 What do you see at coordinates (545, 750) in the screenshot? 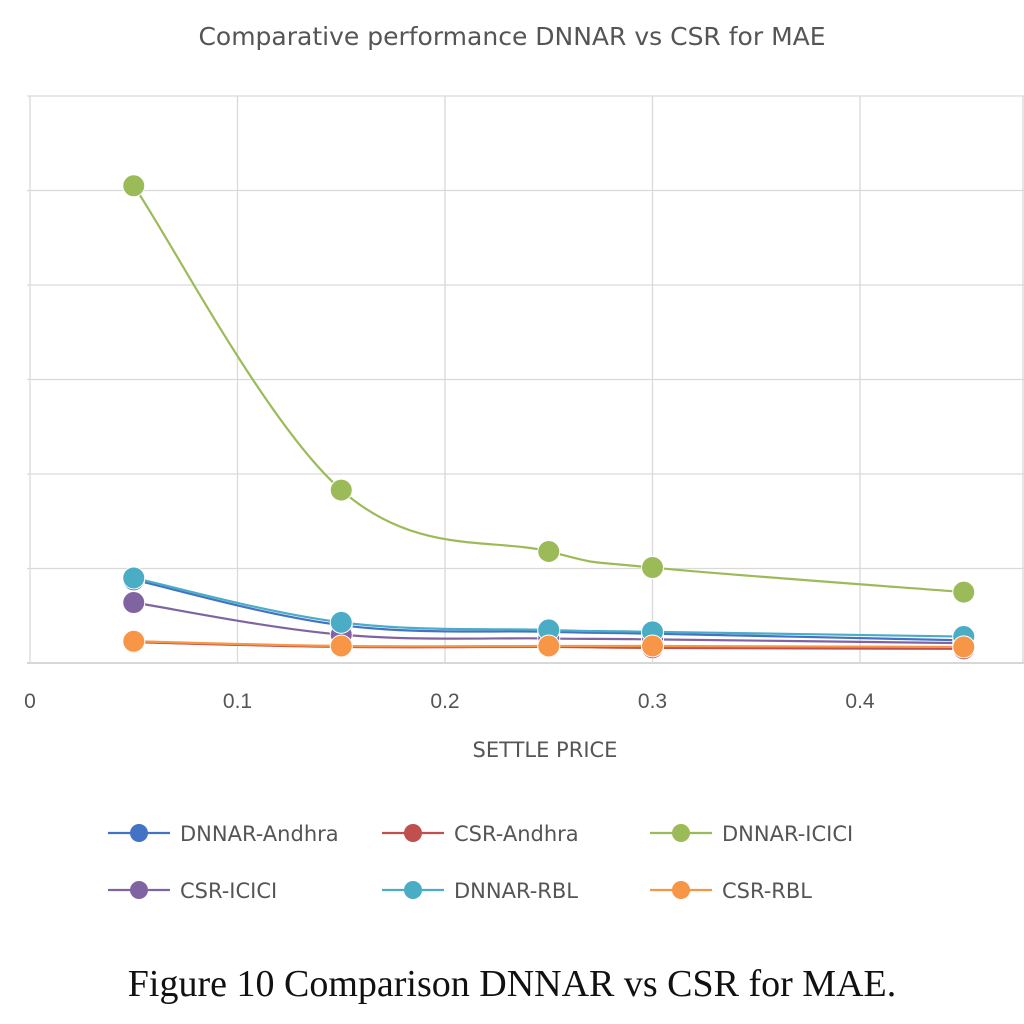
I see `x-axis-label: SETTLE PRICE` at bounding box center [545, 750].